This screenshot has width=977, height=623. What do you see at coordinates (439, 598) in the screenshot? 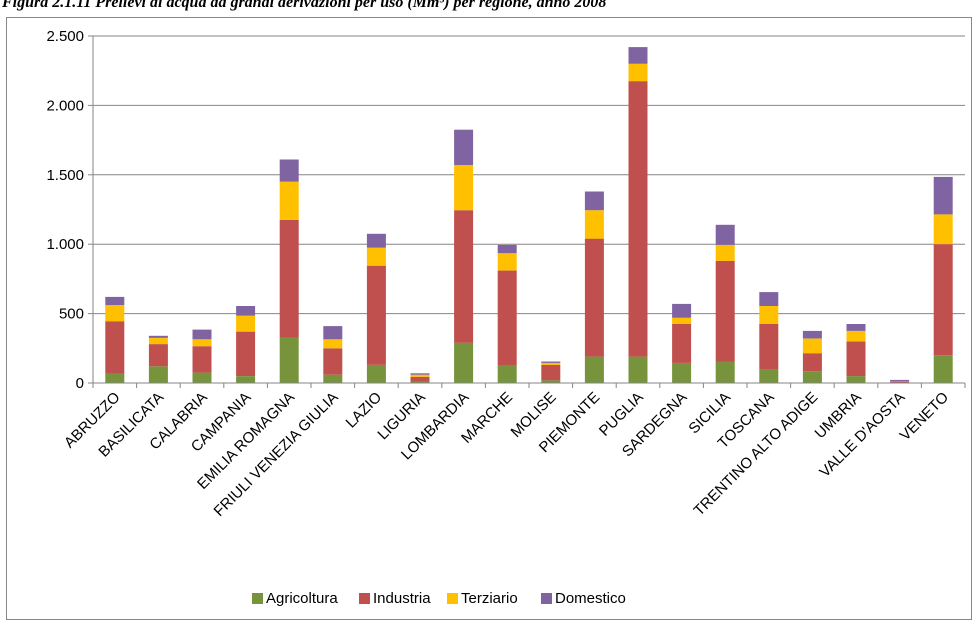
I see `legend: Agricoltura Industria Terziario Domestico` at bounding box center [439, 598].